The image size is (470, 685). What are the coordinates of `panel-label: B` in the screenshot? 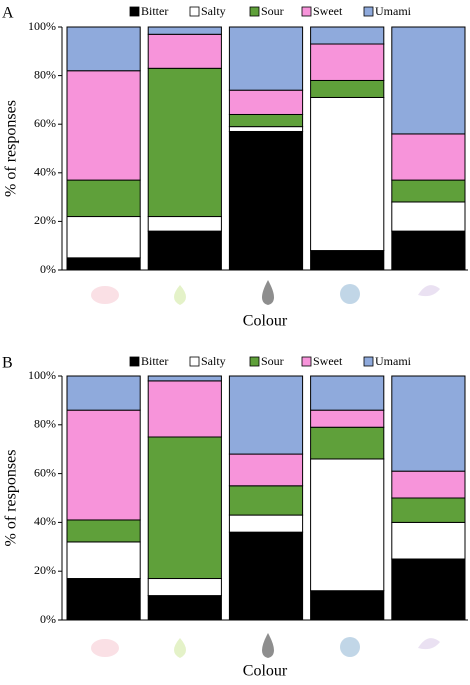 It's located at (7, 363).